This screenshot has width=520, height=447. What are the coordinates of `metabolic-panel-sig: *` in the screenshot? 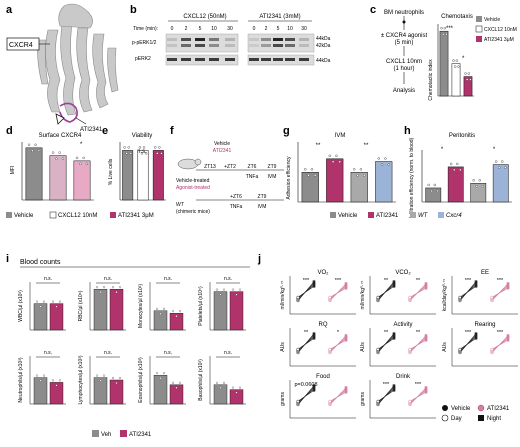 It's located at (338, 333).